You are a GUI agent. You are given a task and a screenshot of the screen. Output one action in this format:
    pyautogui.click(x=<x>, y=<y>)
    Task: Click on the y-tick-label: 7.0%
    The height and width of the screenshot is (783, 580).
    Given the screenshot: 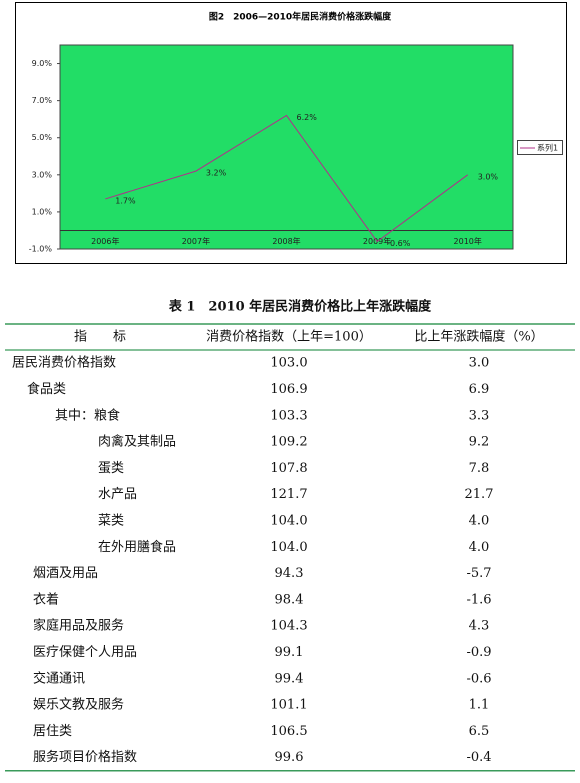 What is the action you would take?
    pyautogui.click(x=42, y=100)
    